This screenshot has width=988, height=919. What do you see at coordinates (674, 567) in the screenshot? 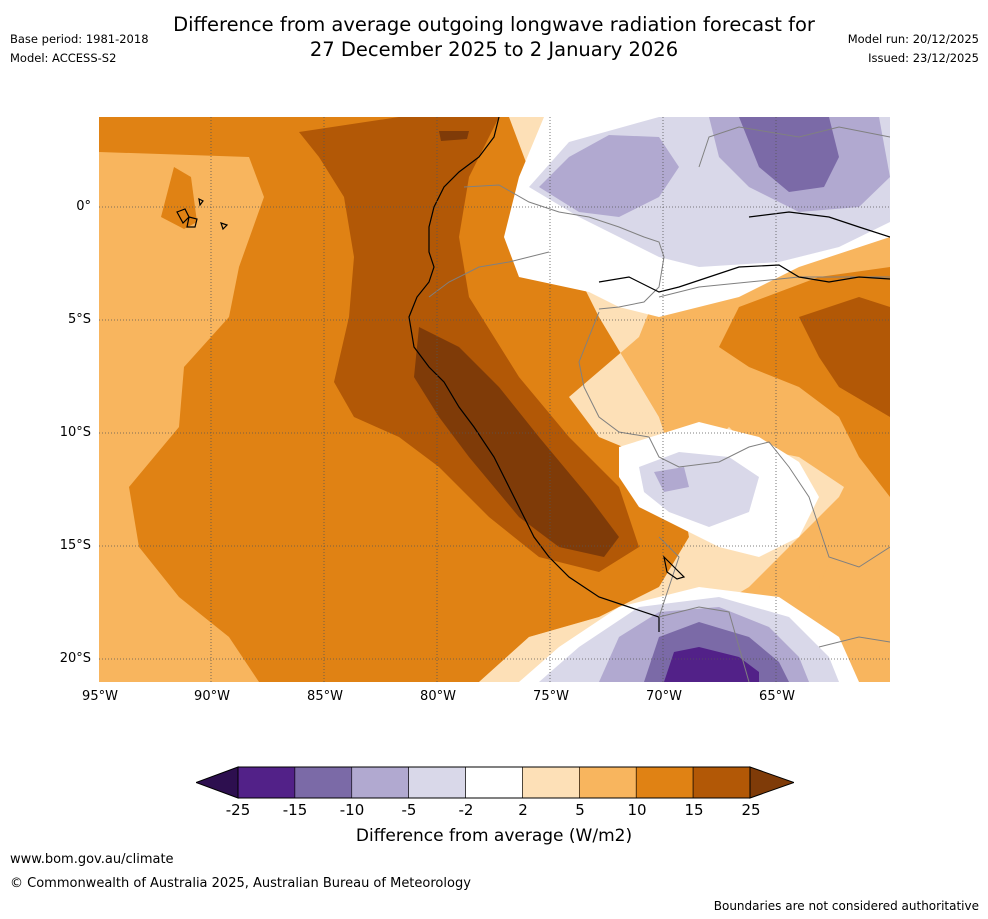
I see `lake-titicaca` at bounding box center [674, 567].